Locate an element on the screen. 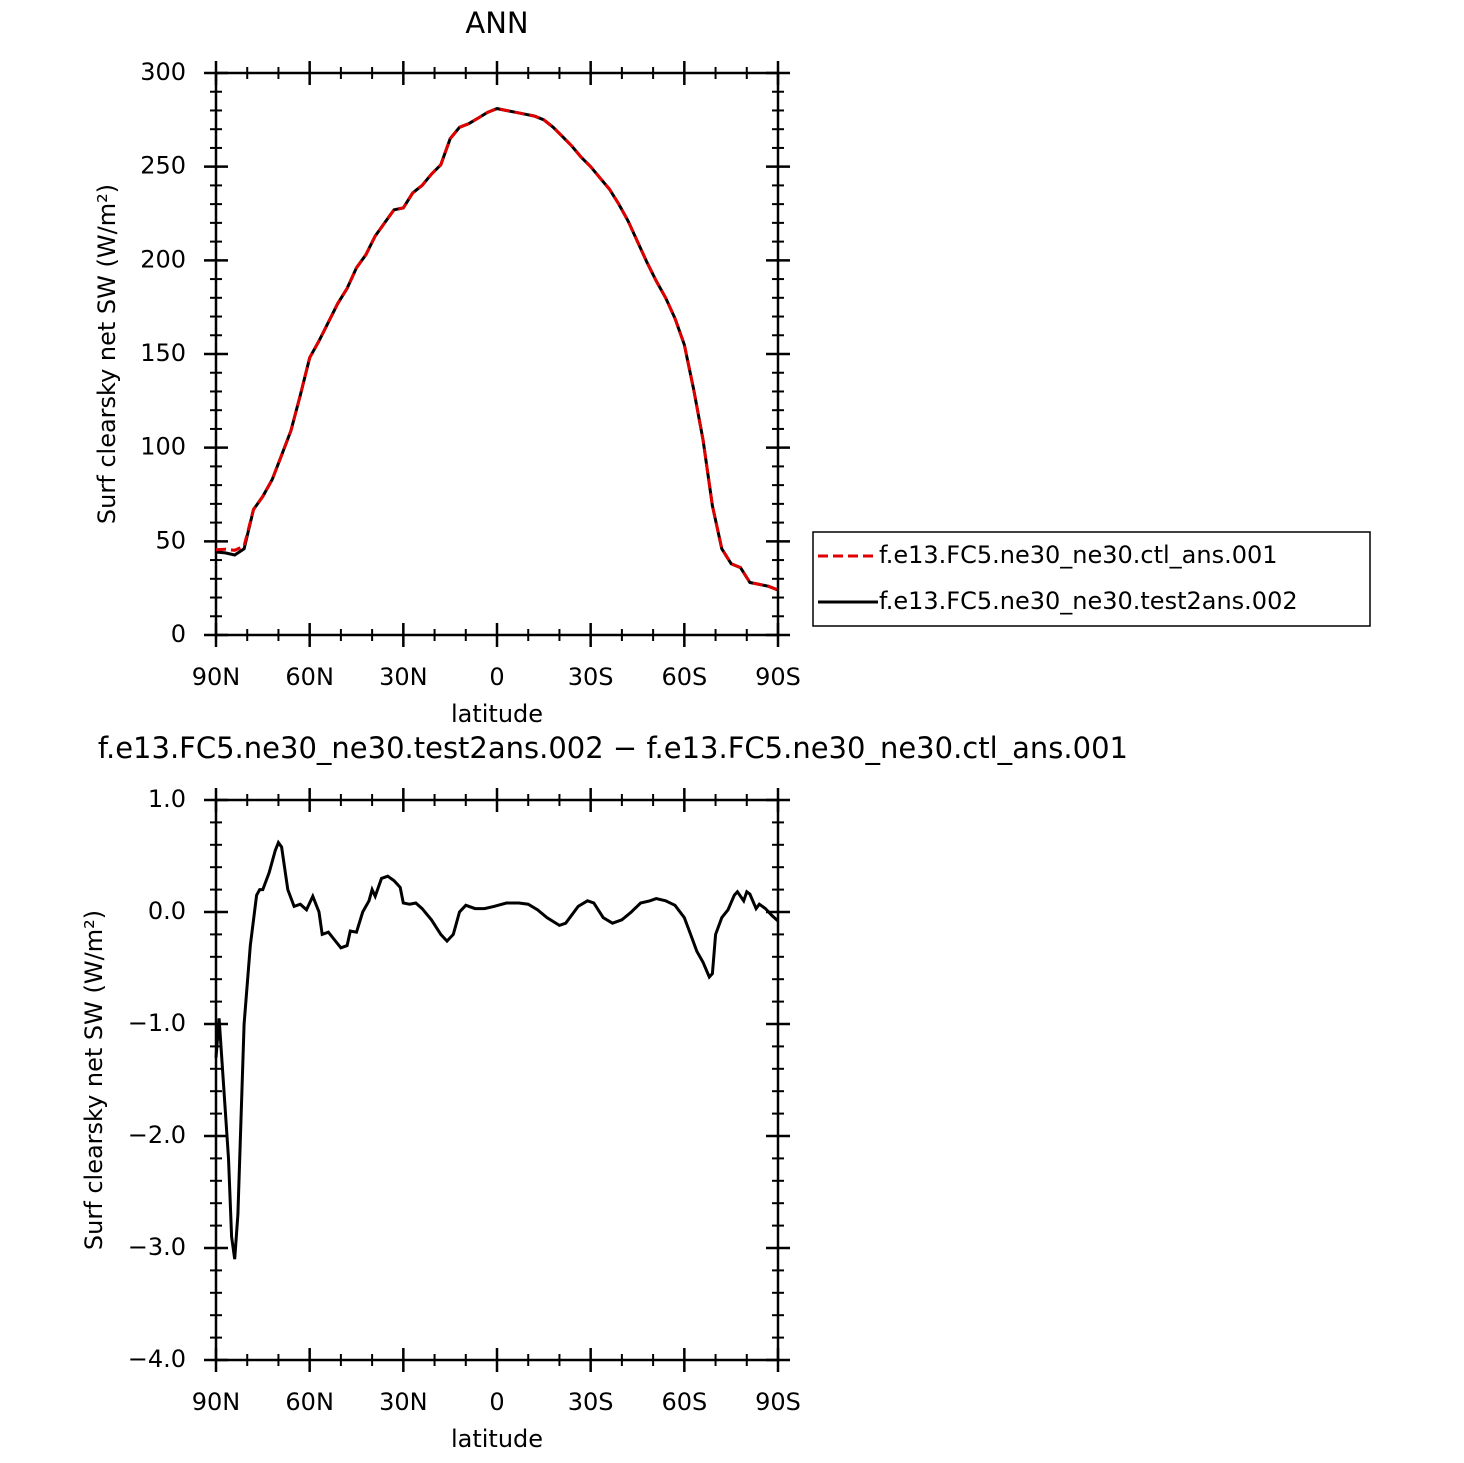 The width and height of the screenshot is (1464, 1463). y-tick-label: −2.0 is located at coordinates (157, 1135).